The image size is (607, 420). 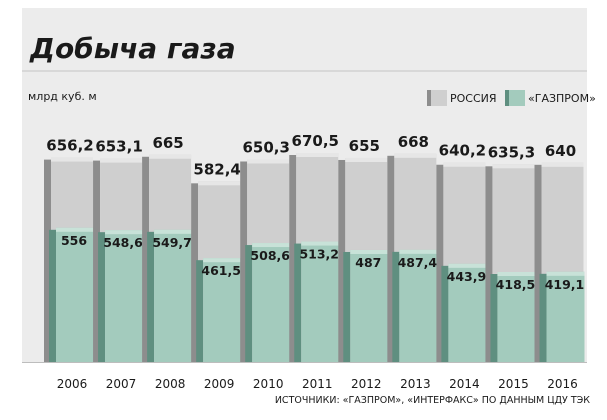 I want to click on legend-label-gazprom: «ГАЗПРОМ», so click(x=562, y=98).